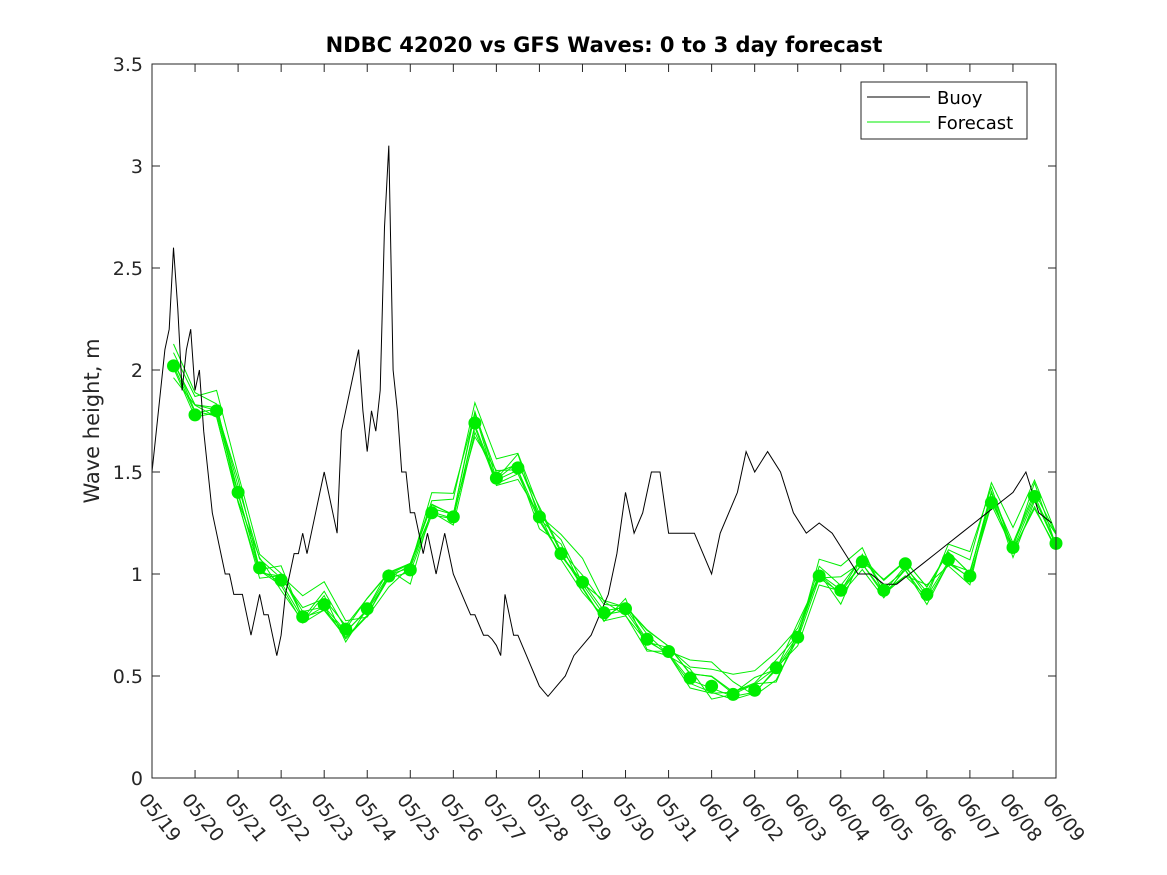  I want to click on legend-box, so click(944, 110).